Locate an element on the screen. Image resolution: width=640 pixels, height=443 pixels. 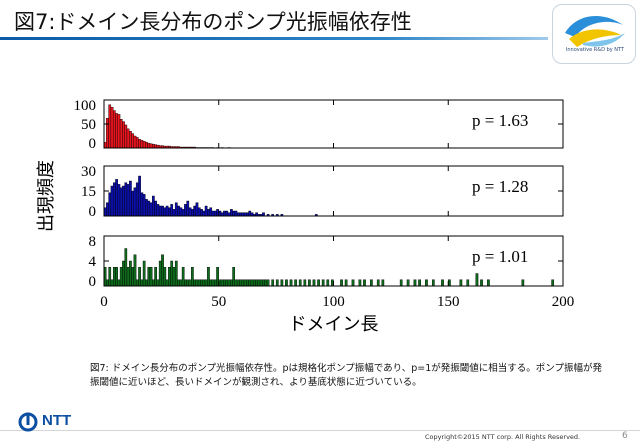
title-underline is located at coordinates (274, 38).